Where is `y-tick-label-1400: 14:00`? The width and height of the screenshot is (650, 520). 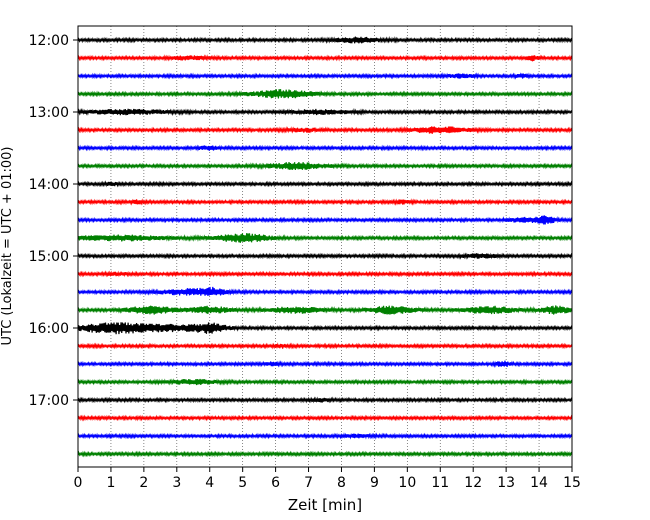 y-tick-label-1400: 14:00 is located at coordinates (49, 185).